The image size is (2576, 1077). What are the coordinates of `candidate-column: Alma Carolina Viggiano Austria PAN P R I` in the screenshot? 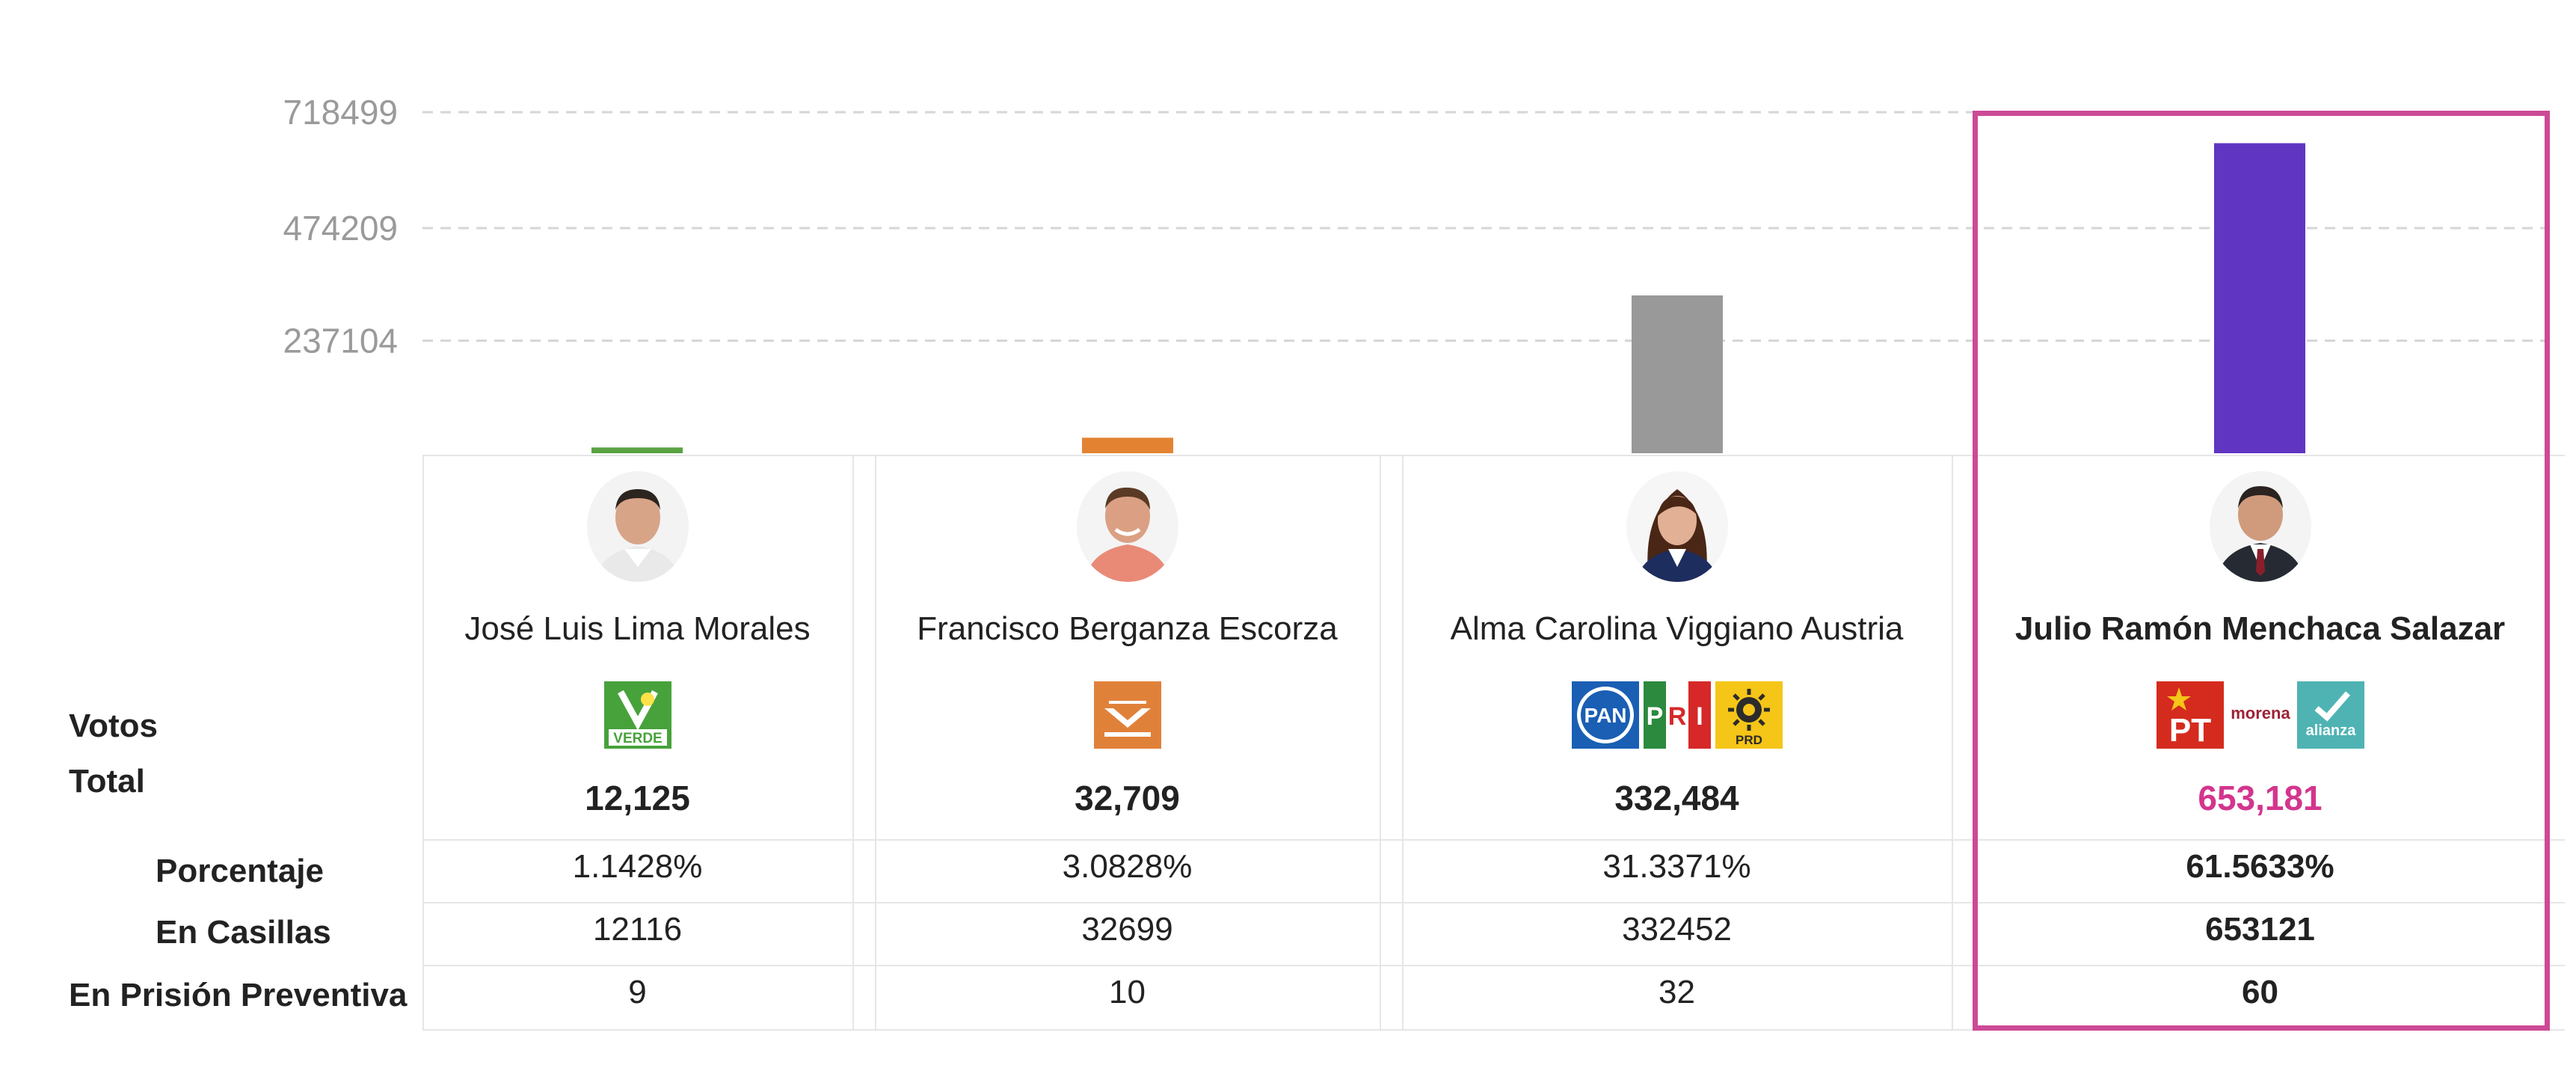 It's located at (1677, 743).